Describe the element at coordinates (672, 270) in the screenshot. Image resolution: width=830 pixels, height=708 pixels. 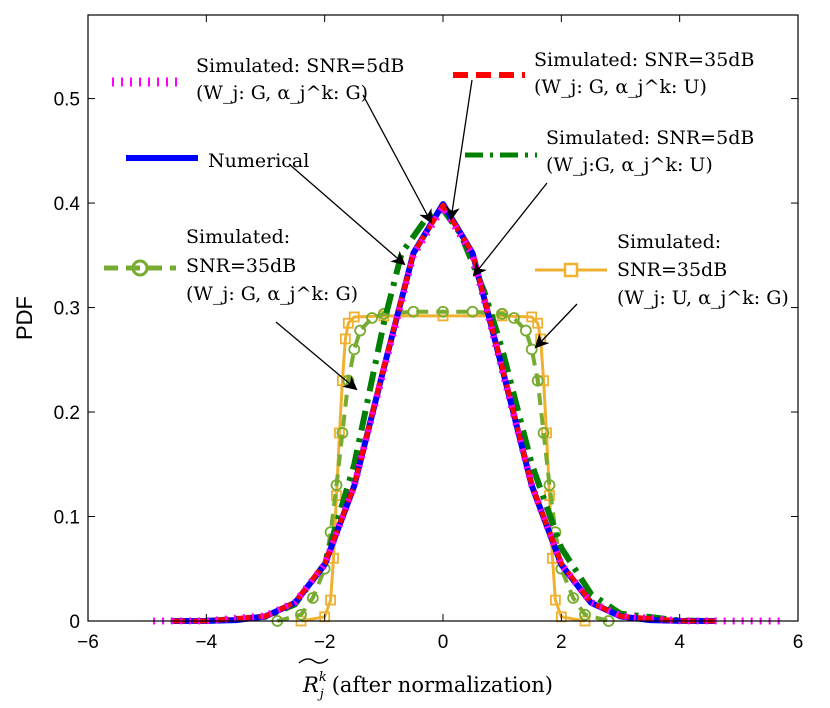
I see `ann-snr35-ug-line2: SNR=35dB` at that location.